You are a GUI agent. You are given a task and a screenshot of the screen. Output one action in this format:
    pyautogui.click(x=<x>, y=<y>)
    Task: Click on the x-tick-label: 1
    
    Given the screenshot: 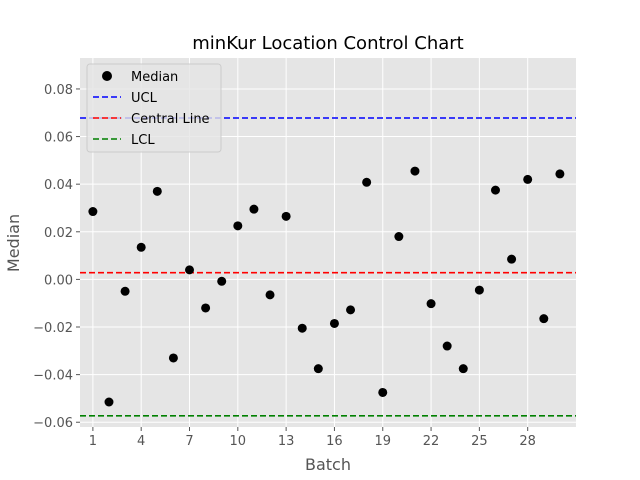 What is the action you would take?
    pyautogui.click(x=93, y=441)
    